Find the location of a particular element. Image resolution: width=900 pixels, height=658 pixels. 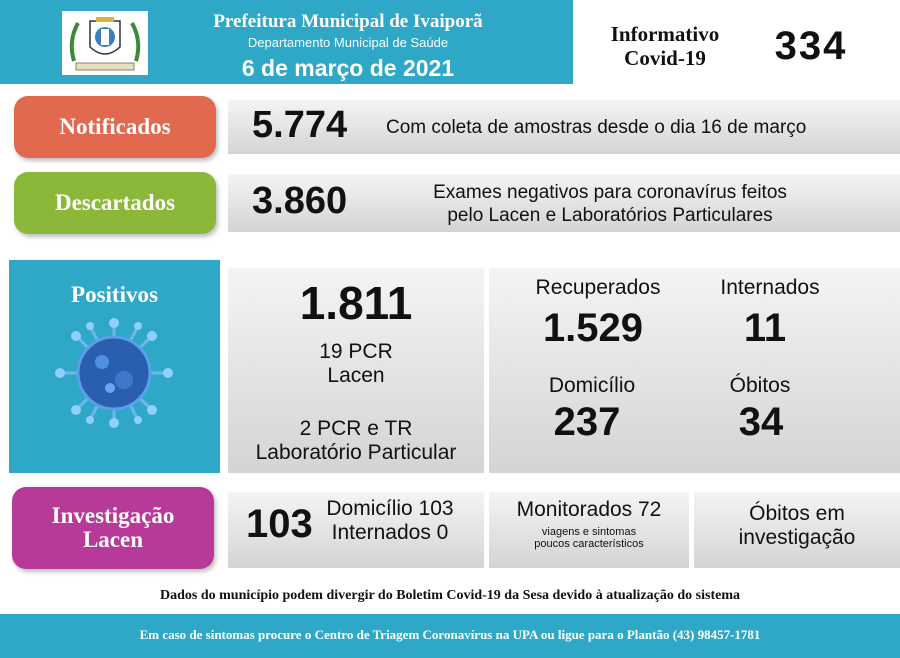

monitorados-note-line-1: viagens e sintomas is located at coordinates (589, 532).